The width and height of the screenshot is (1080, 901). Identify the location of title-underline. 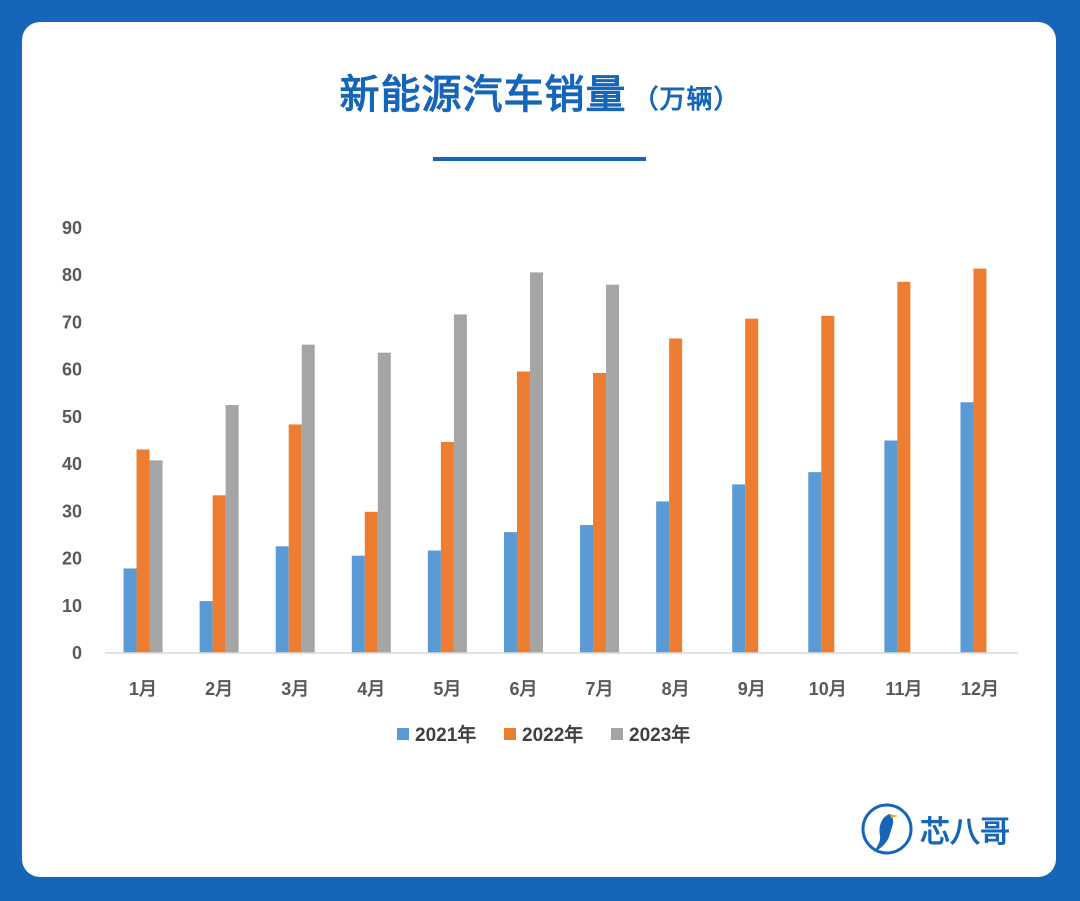
(539, 159).